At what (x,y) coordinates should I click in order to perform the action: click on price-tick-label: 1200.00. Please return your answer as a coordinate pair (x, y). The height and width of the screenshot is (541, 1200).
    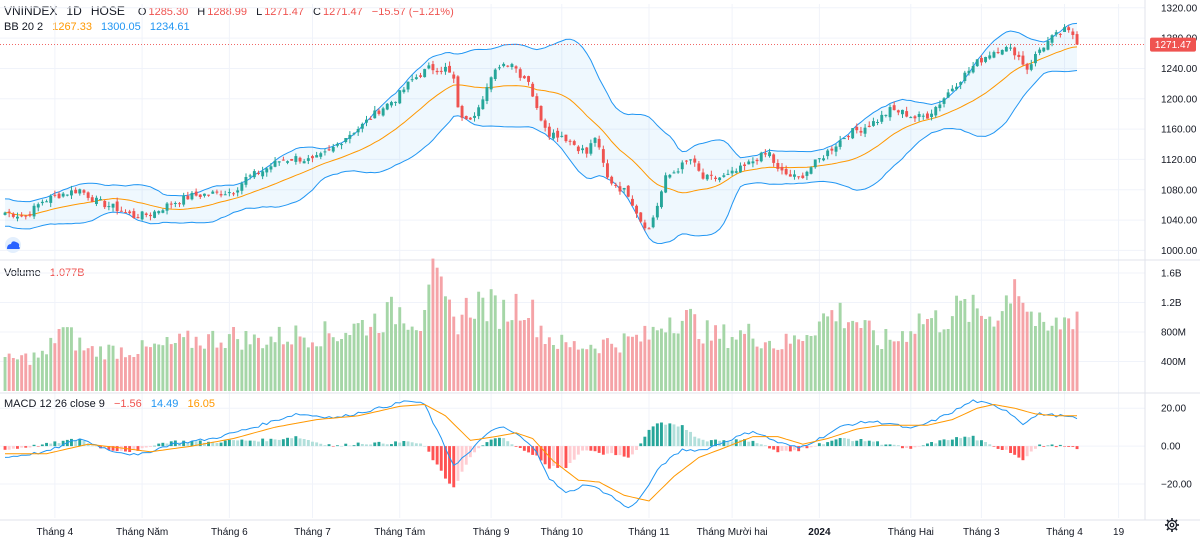
    Looking at the image, I should click on (1179, 99).